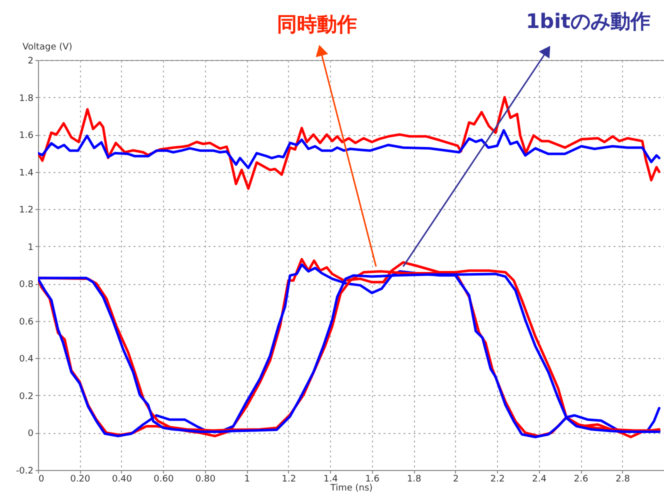 The image size is (664, 497). Describe the element at coordinates (31, 434) in the screenshot. I see `y-tick-label: 0` at that location.